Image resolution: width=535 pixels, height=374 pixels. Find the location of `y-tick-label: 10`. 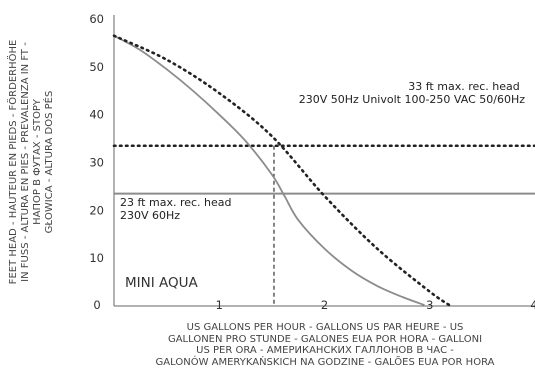

y-tick-label: 10 is located at coordinates (96, 258).